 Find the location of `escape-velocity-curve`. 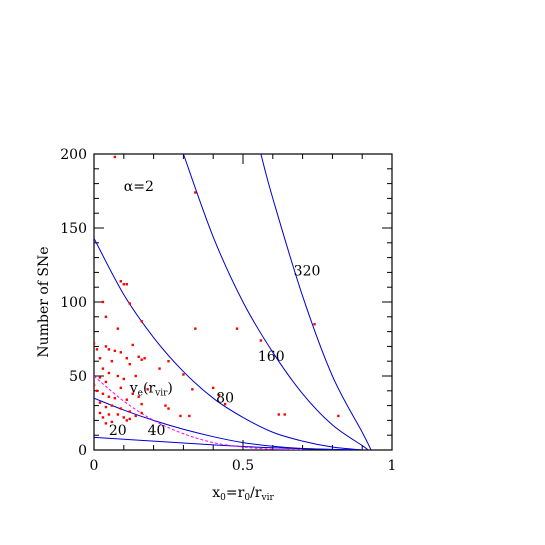

escape-velocity-curve is located at coordinates (198, 412).